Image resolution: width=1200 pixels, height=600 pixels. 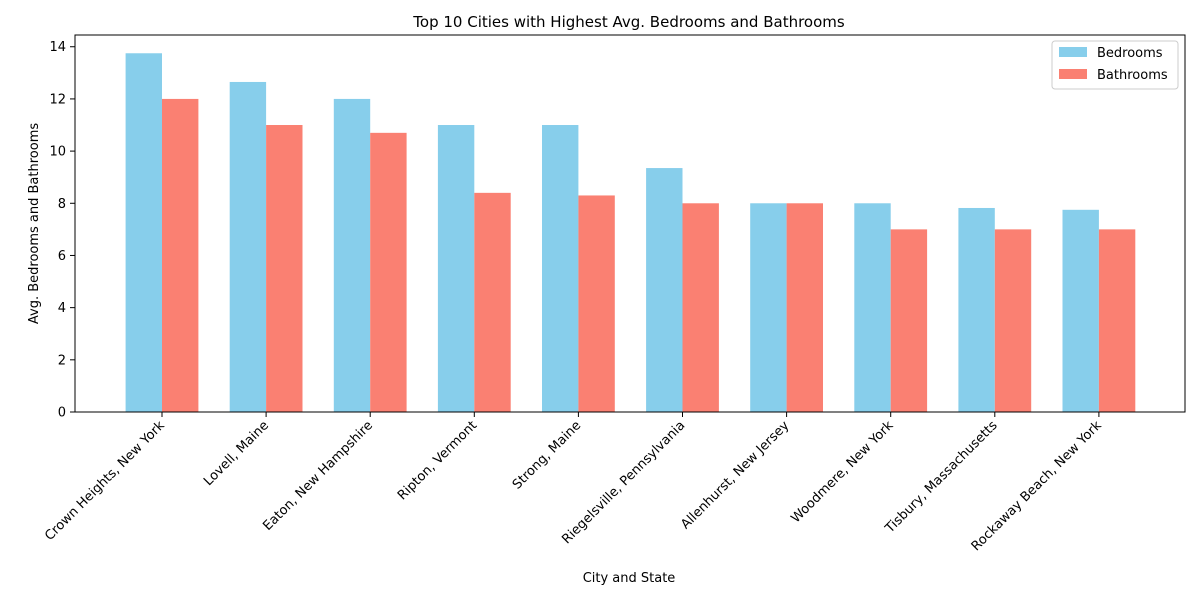 What do you see at coordinates (57, 99) in the screenshot?
I see `y-tick-label: 12` at bounding box center [57, 99].